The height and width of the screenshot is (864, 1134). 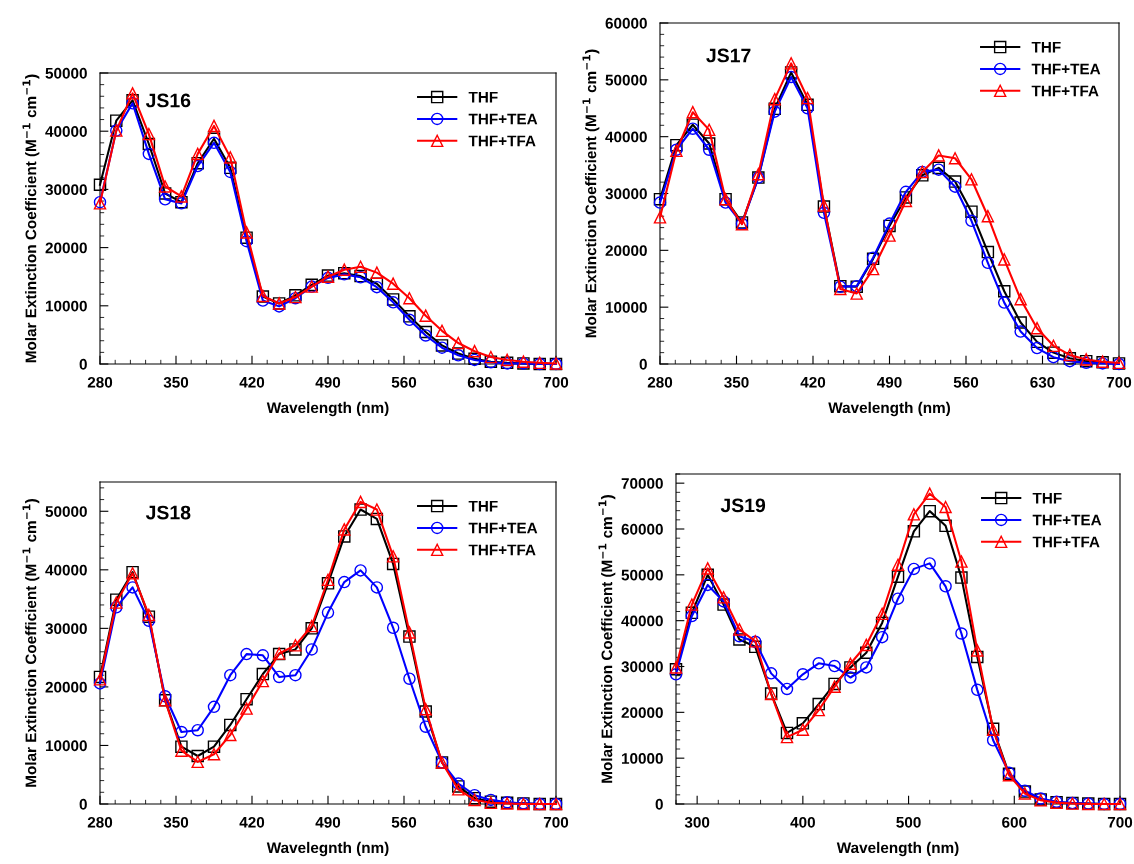 What do you see at coordinates (697, 822) in the screenshot?
I see `x-tick-label: 300` at bounding box center [697, 822].